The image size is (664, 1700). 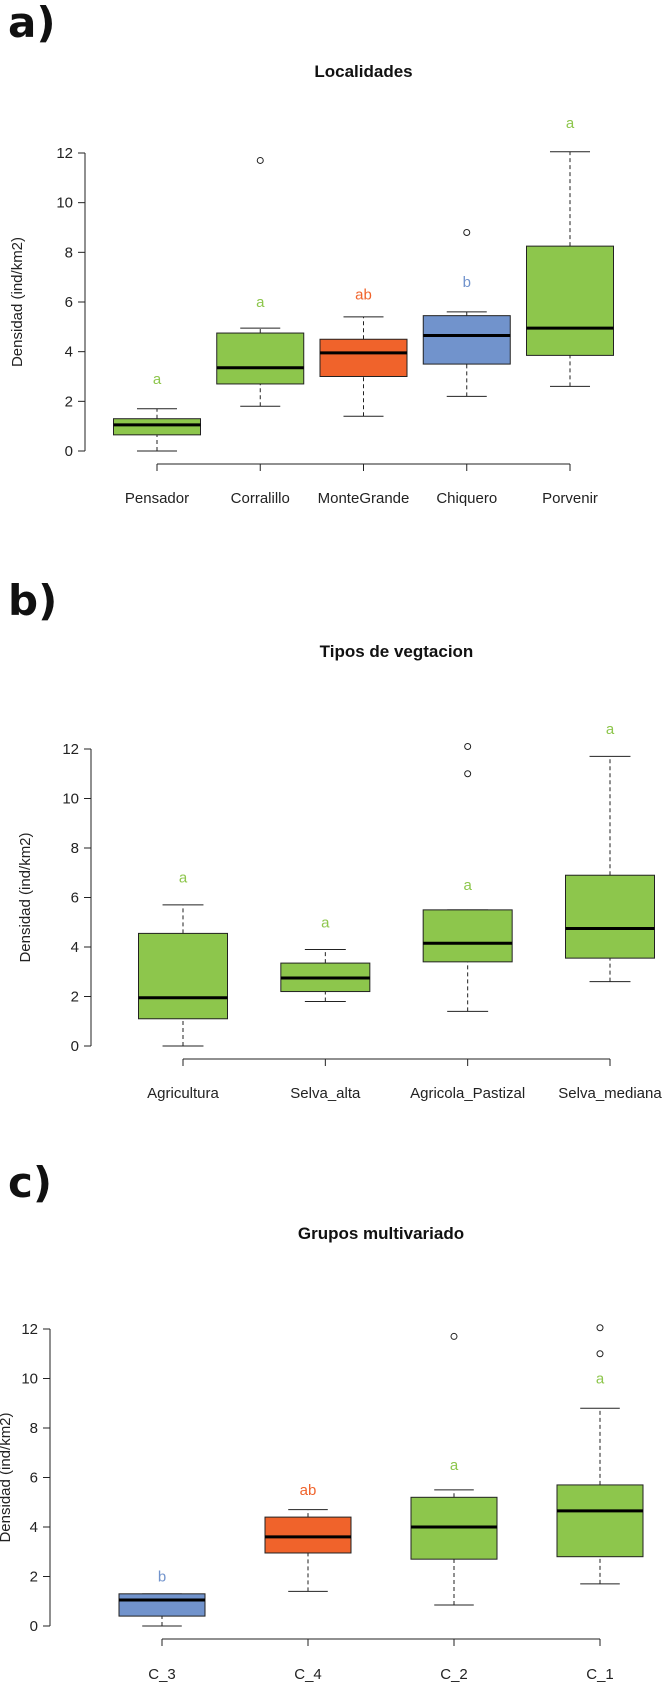 What do you see at coordinates (308, 1674) in the screenshot?
I see `x-tick-label: C_4` at bounding box center [308, 1674].